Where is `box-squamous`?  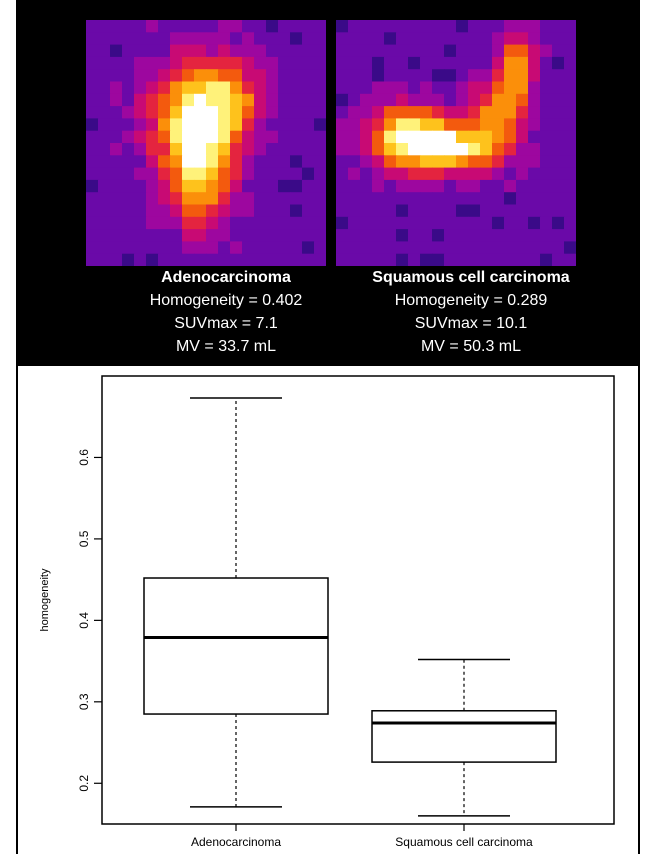
box-squamous is located at coordinates (464, 737).